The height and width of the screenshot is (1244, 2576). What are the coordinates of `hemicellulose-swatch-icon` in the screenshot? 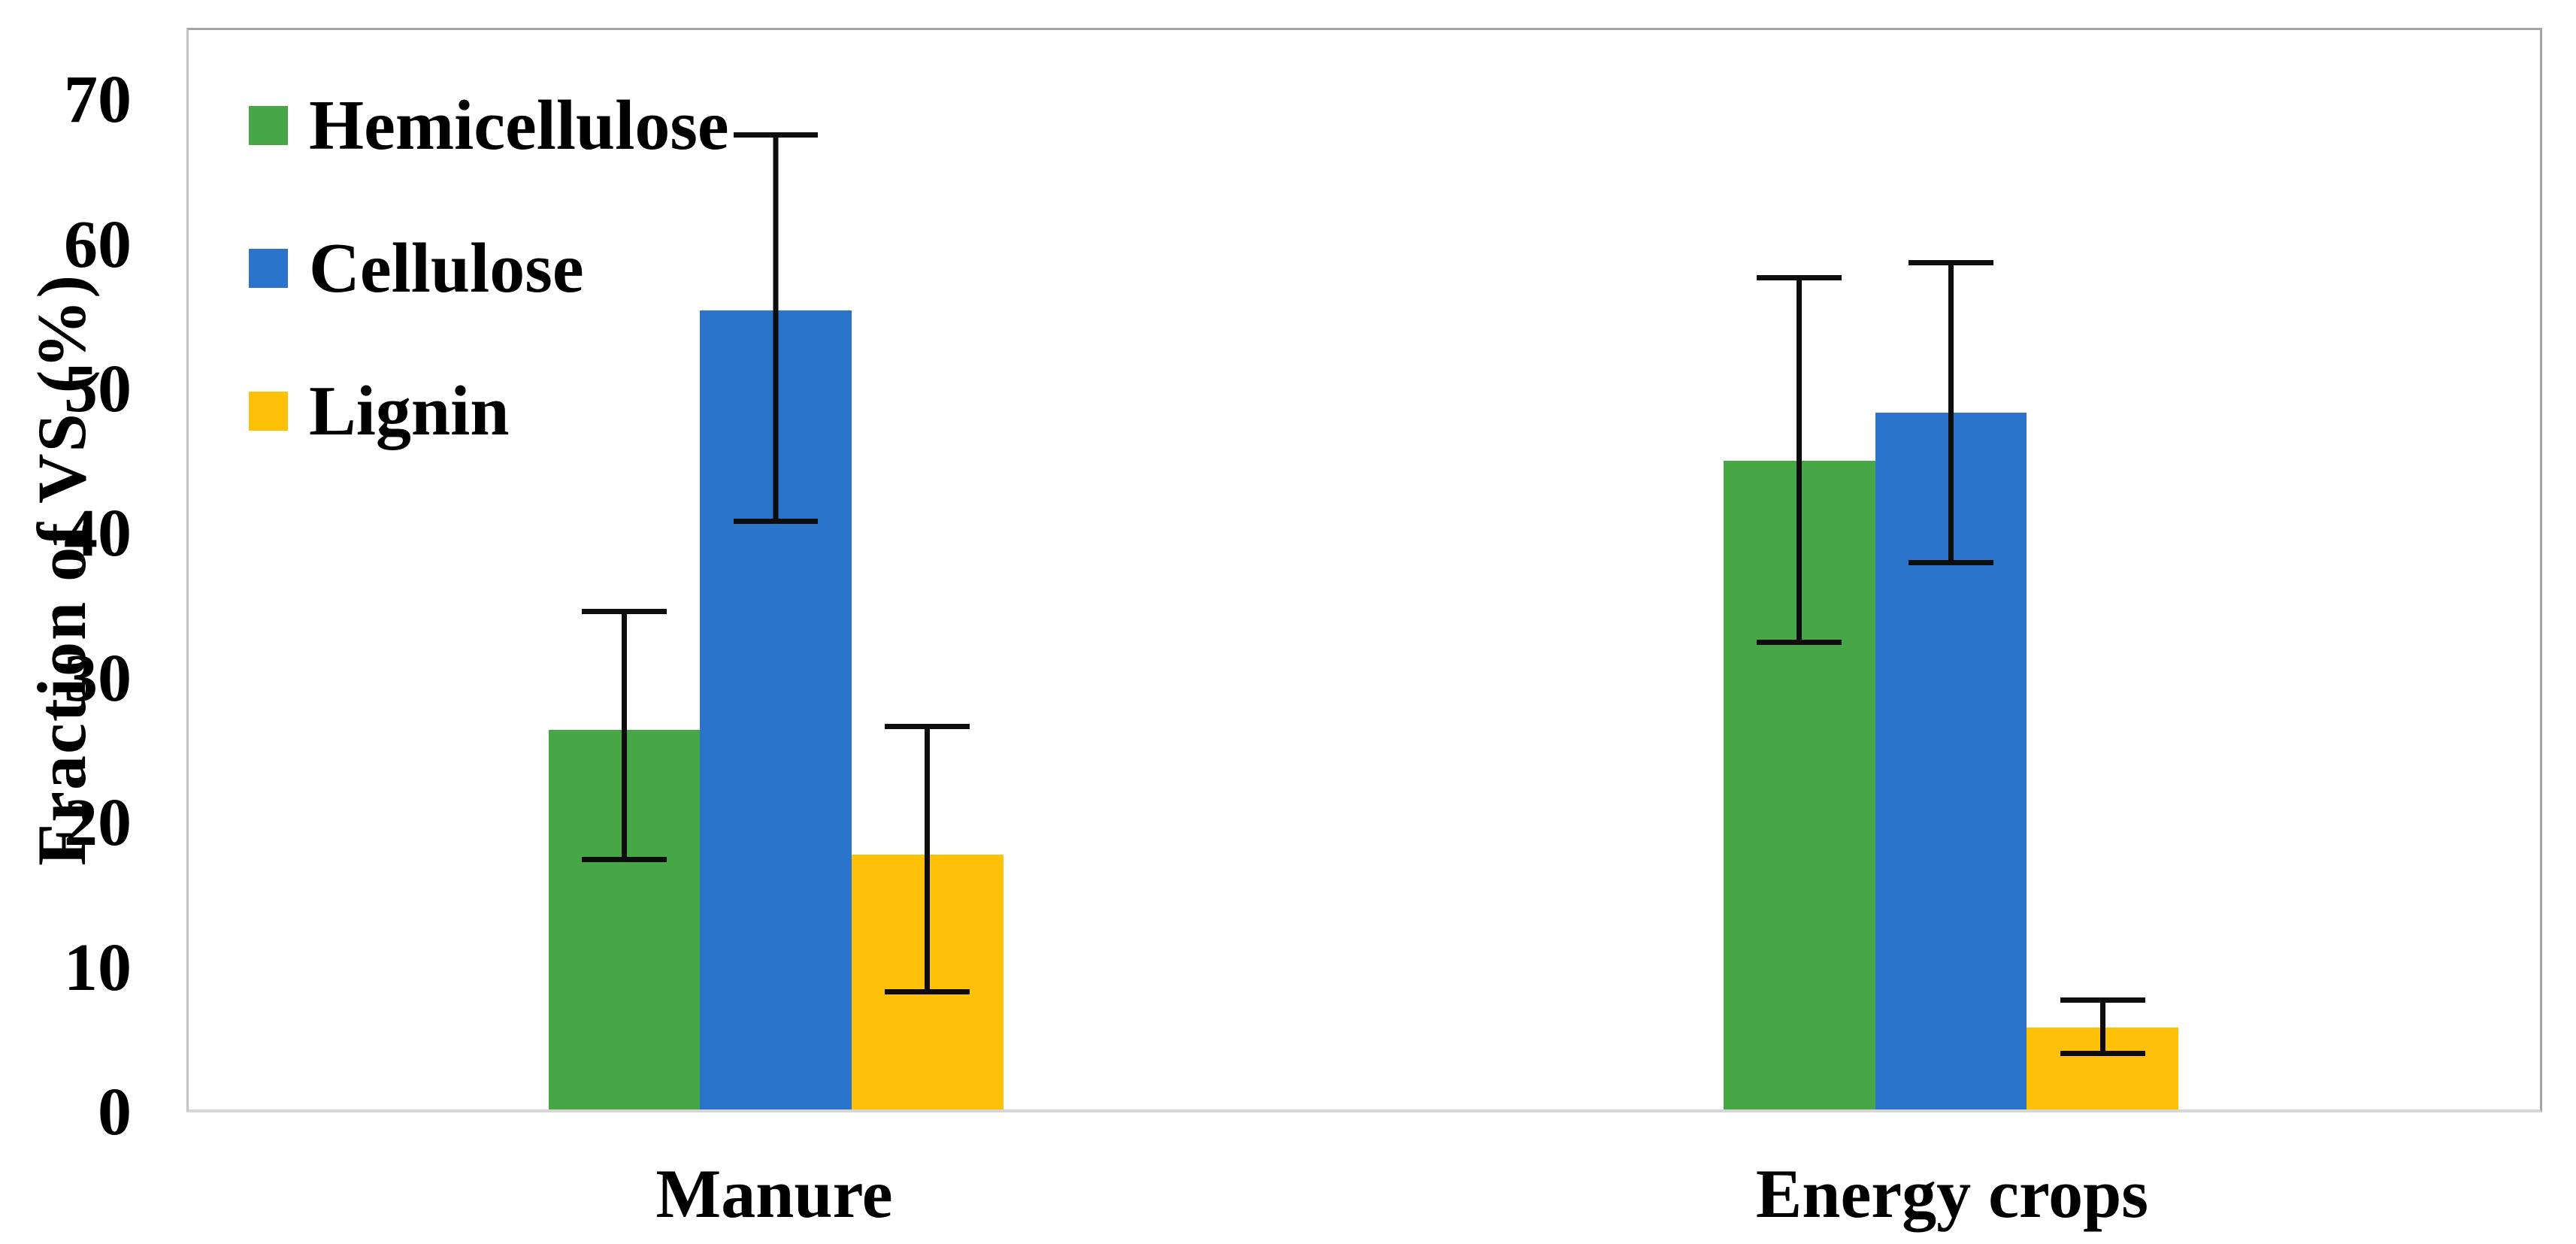 It's located at (268, 125).